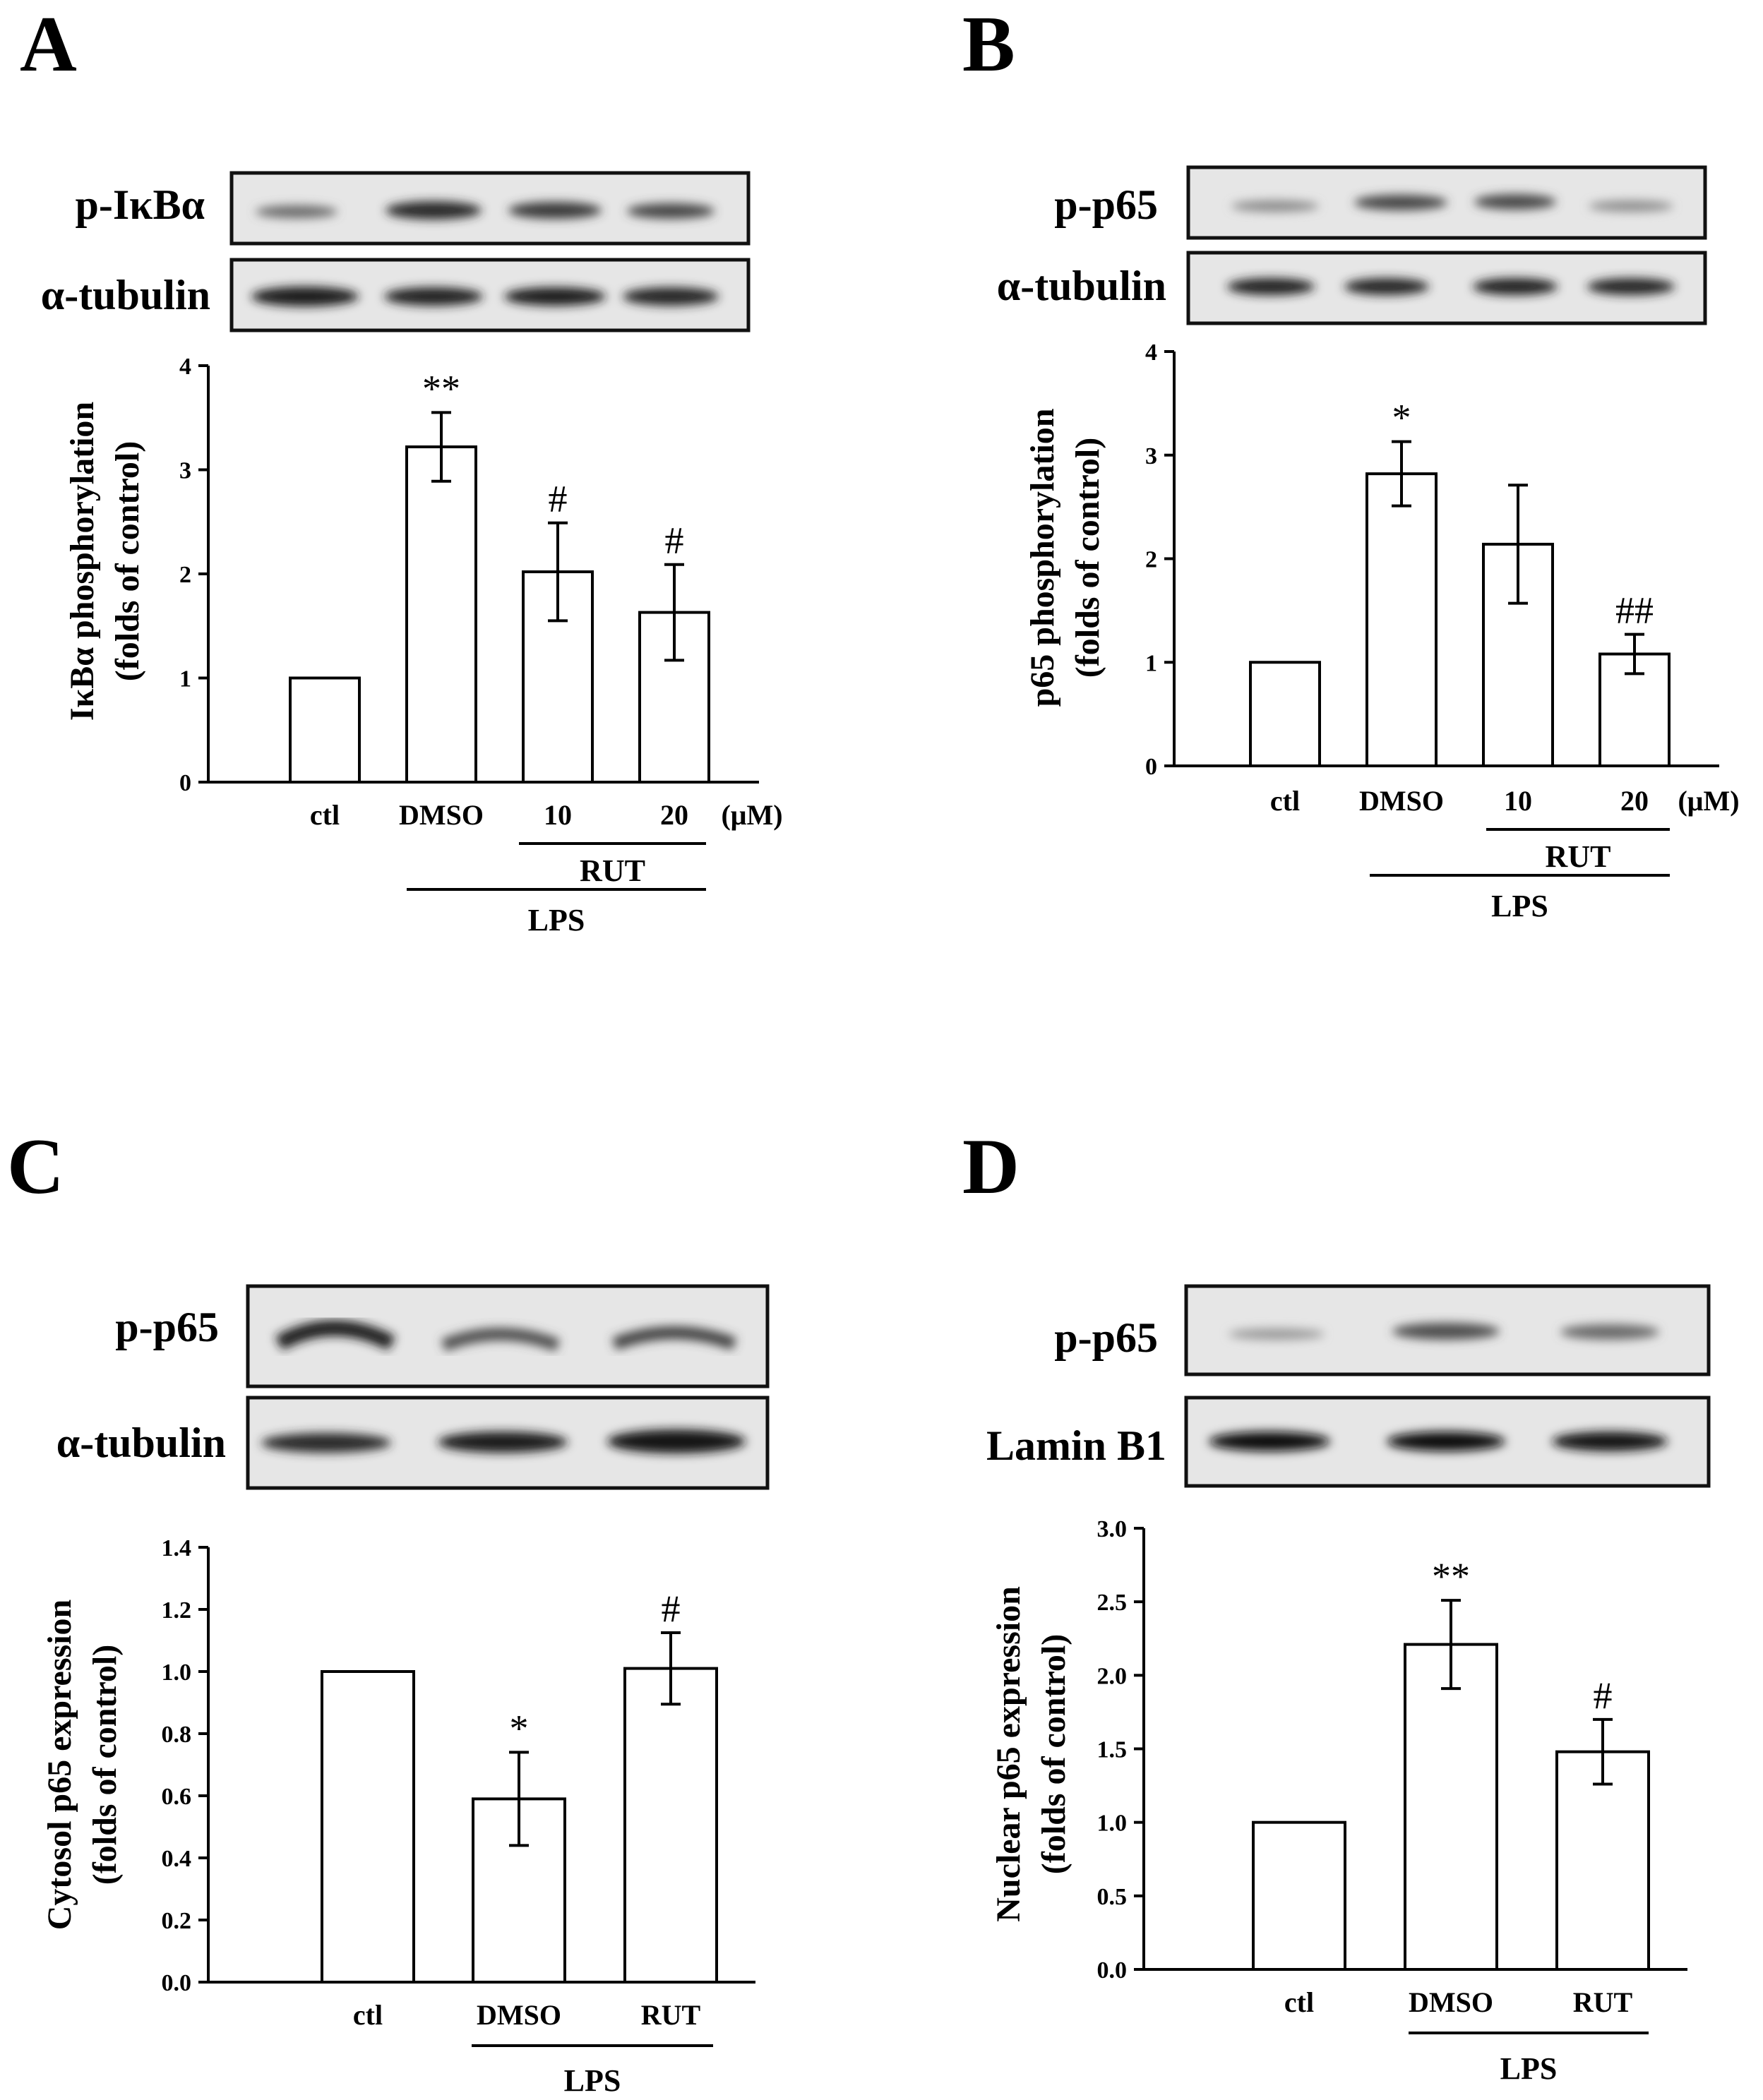 Image resolution: width=1763 pixels, height=2100 pixels. Describe the element at coordinates (35, 1167) in the screenshot. I see `panel-c-letter: C` at that location.